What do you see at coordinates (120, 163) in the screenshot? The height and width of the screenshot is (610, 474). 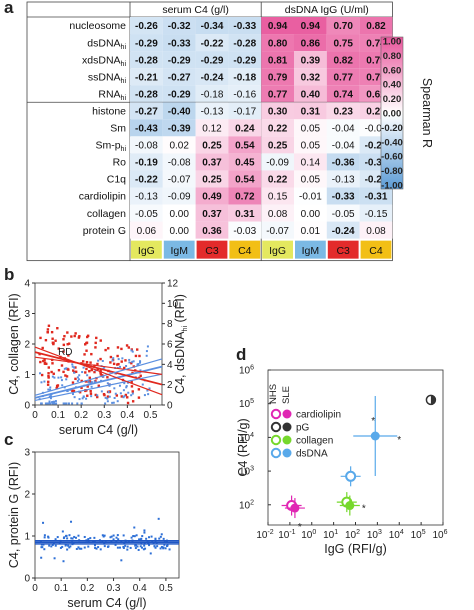 I see `heatmap-row-label: Ro` at bounding box center [120, 163].